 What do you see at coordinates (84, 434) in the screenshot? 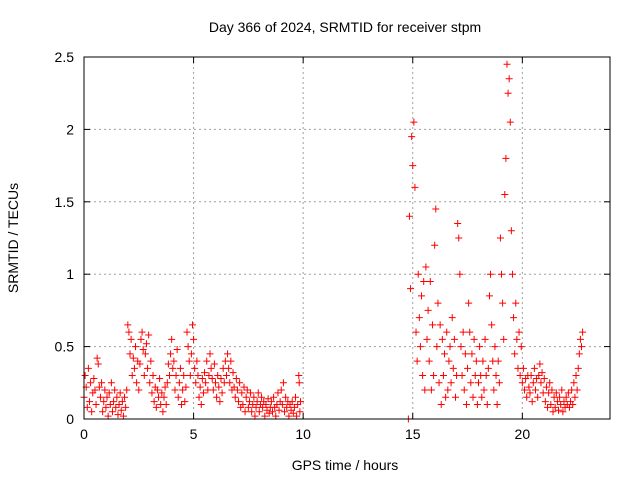
I see `x-tick-label: 0` at bounding box center [84, 434].